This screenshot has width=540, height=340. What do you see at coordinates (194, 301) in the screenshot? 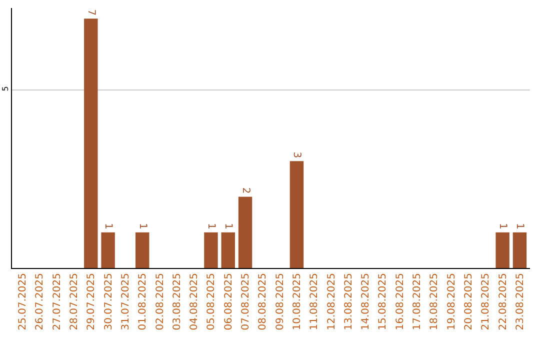
I see `x-tick-label: 04.08.2025` at bounding box center [194, 301].